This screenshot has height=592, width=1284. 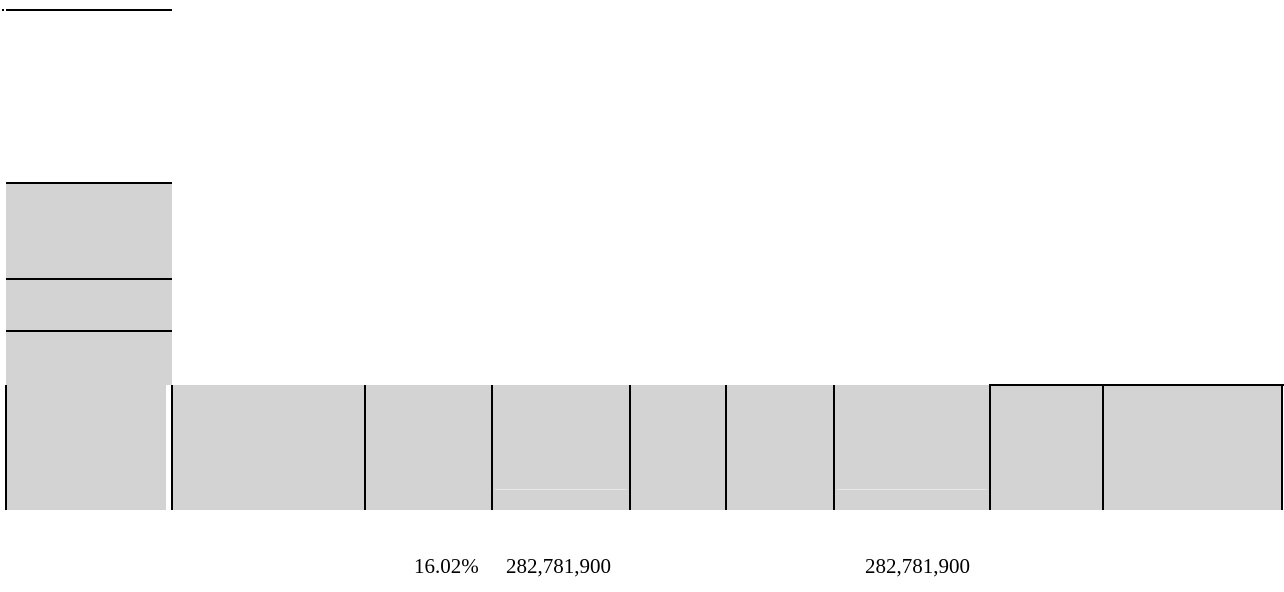 I want to click on amount-value-2: 282,781,900, so click(x=917, y=566).